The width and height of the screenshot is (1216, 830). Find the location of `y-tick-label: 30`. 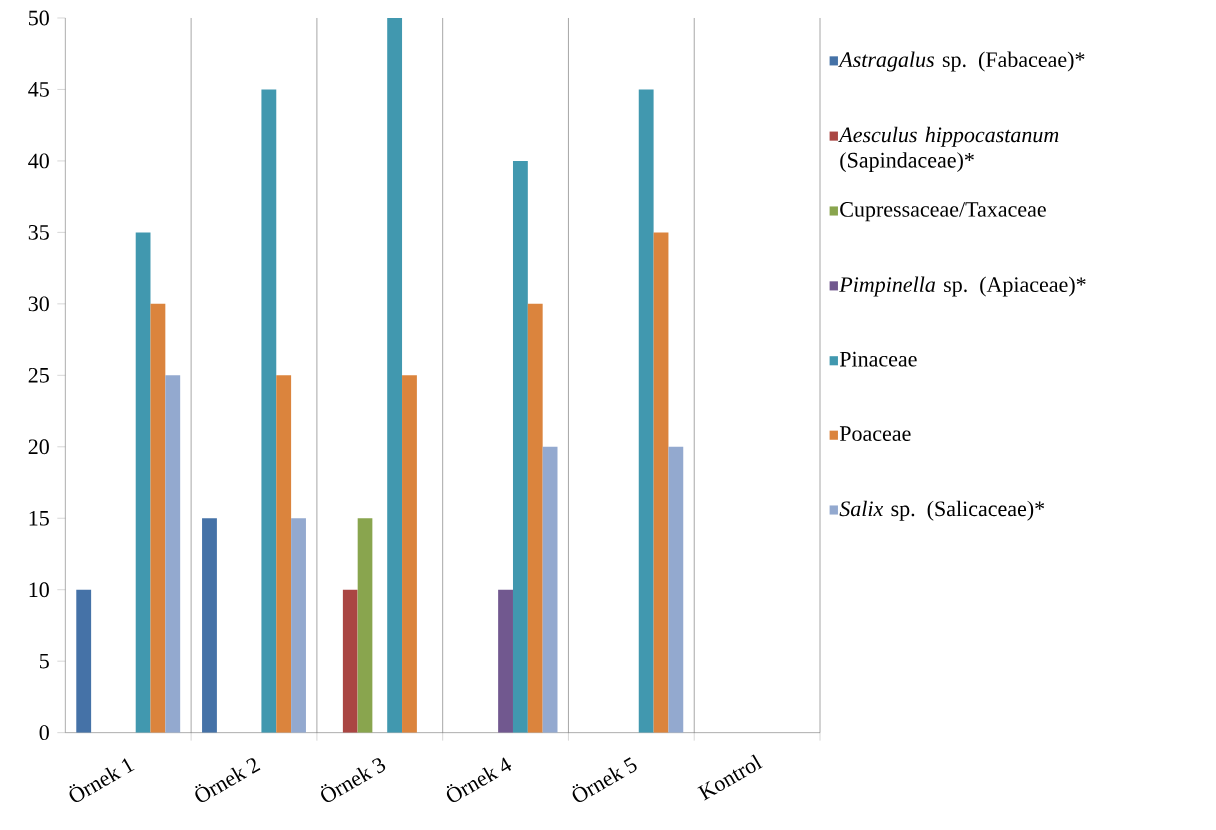

y-tick-label: 30 is located at coordinates (38, 304).